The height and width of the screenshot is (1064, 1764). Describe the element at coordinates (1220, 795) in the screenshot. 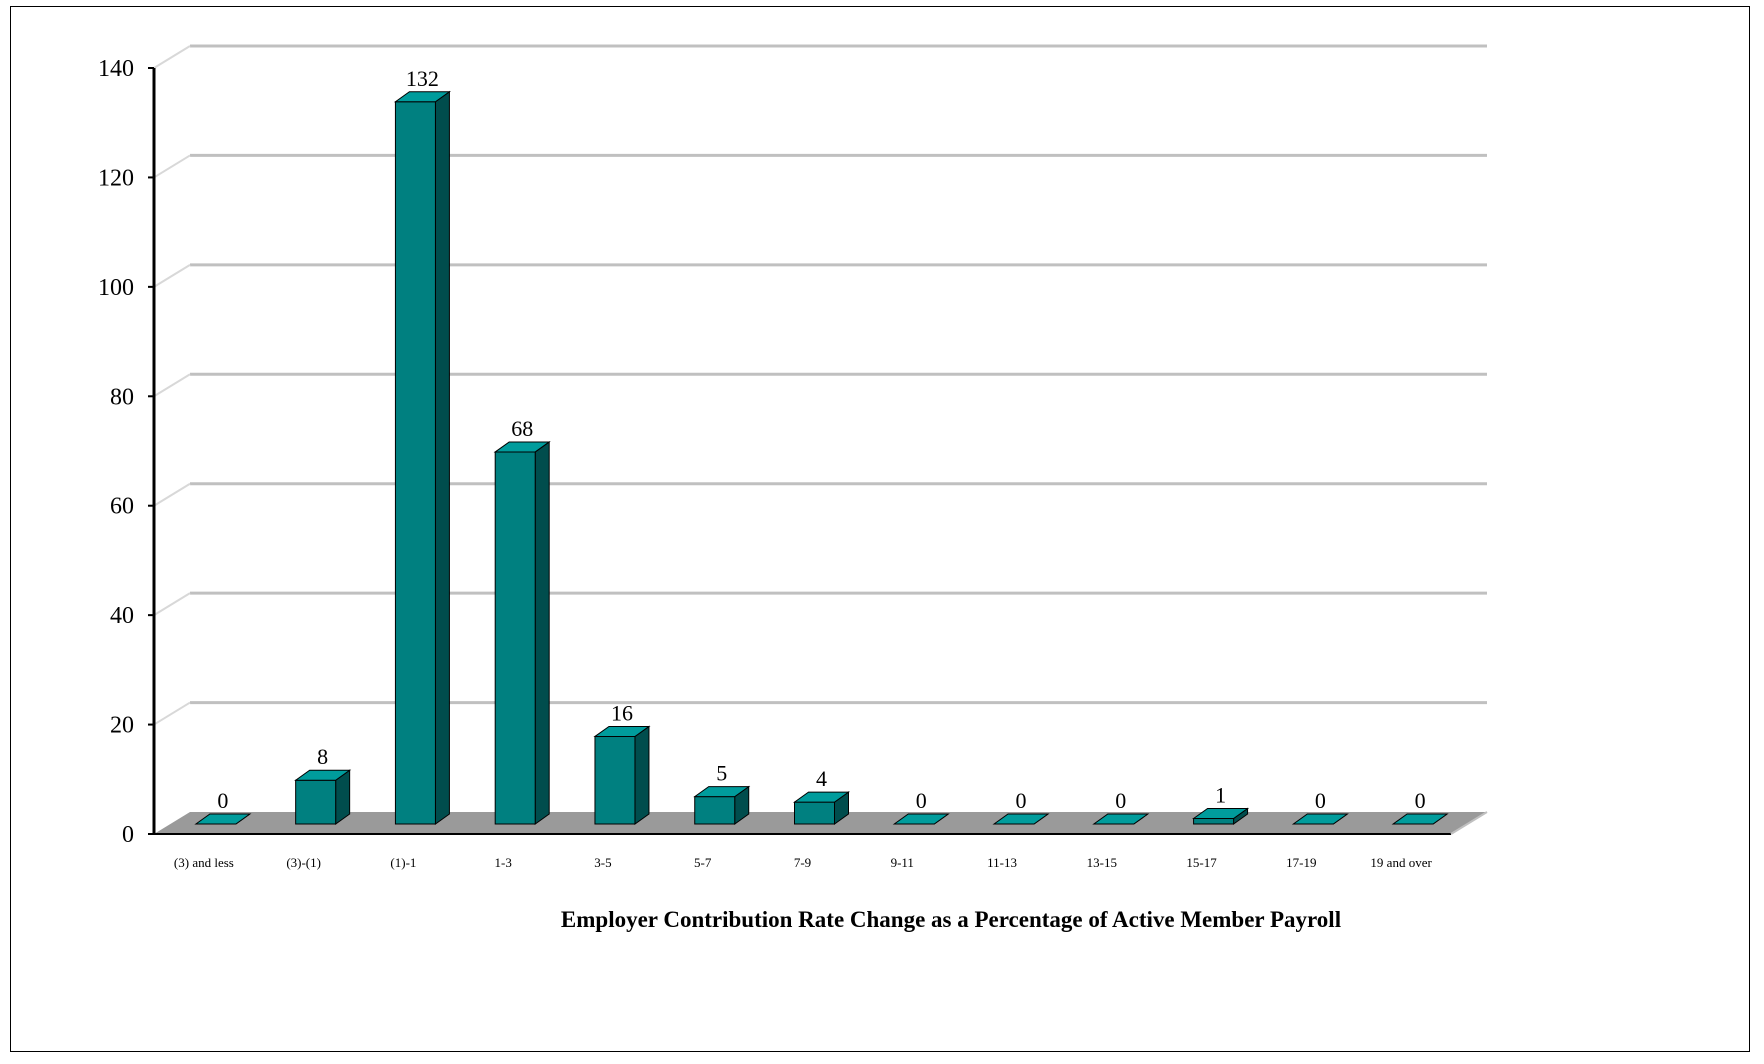

I see `data-label: 1` at that location.